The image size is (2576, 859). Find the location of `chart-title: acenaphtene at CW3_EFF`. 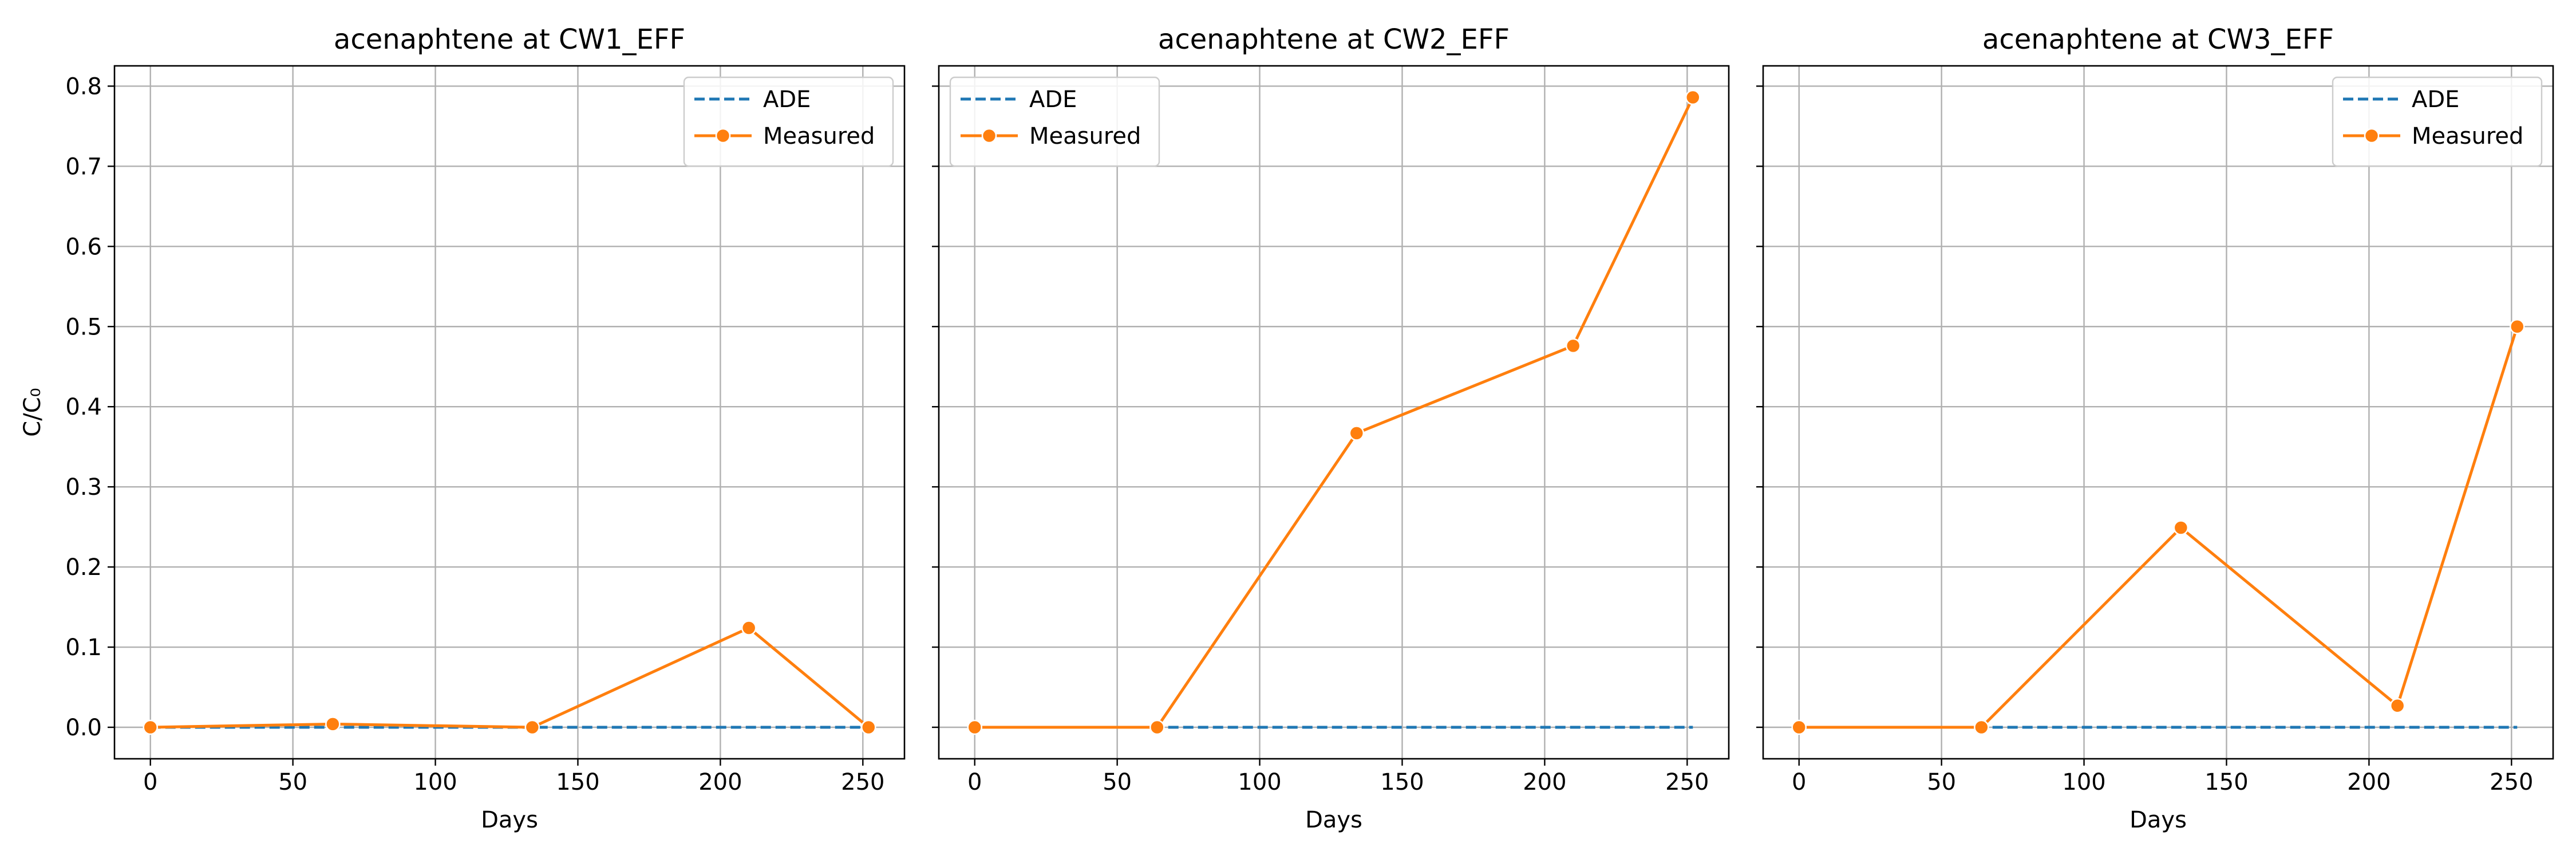

chart-title: acenaphtene at CW3_EFF is located at coordinates (2158, 39).